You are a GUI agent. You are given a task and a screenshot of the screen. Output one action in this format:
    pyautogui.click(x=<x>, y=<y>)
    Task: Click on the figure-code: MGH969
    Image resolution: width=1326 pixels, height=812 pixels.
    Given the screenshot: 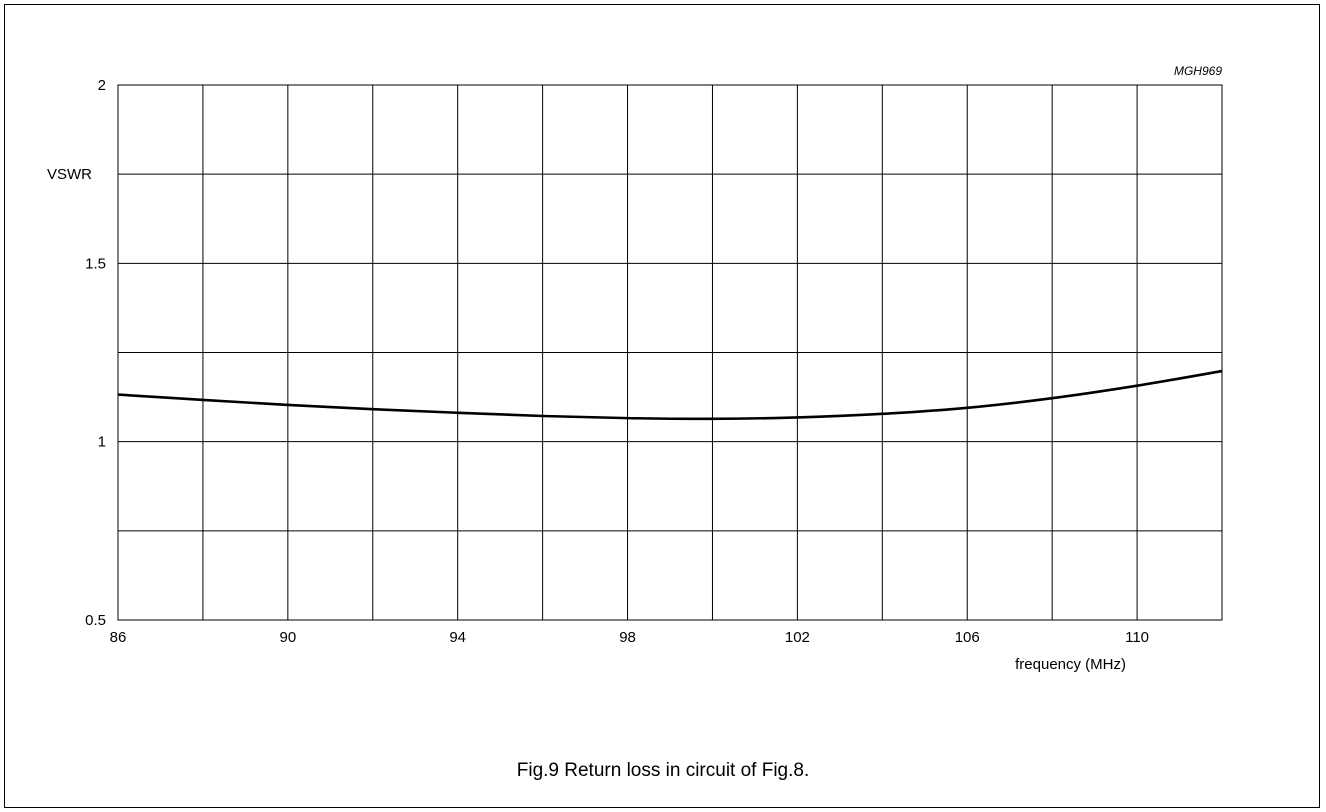 What is the action you would take?
    pyautogui.click(x=1198, y=71)
    